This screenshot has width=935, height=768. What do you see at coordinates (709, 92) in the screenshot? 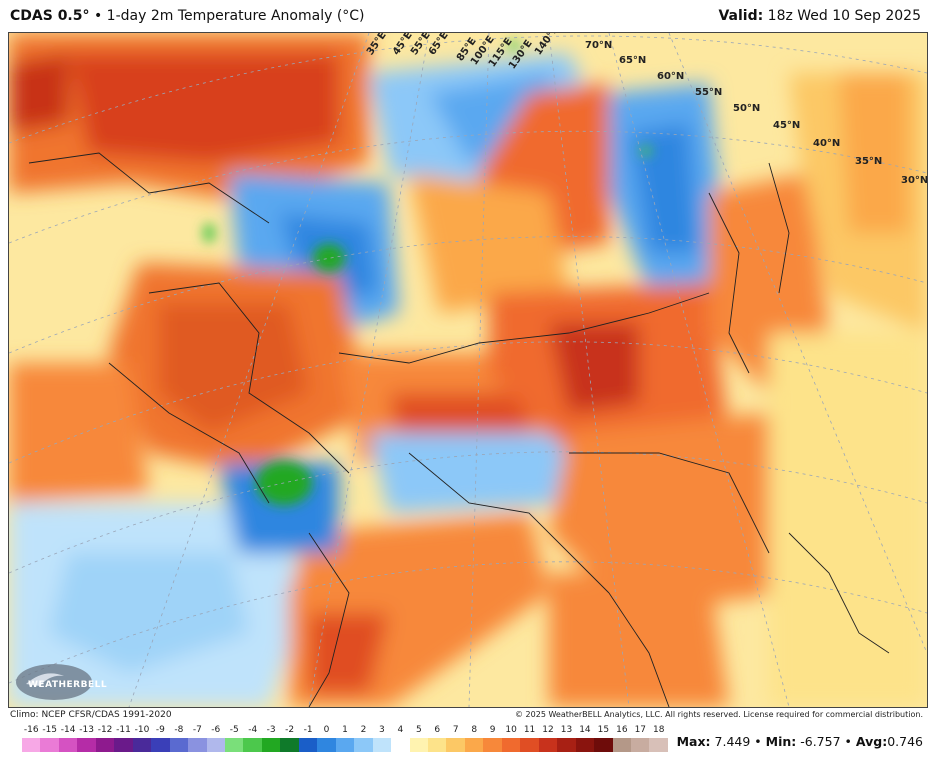
I see `lat-label-55: 55°N` at bounding box center [709, 92].